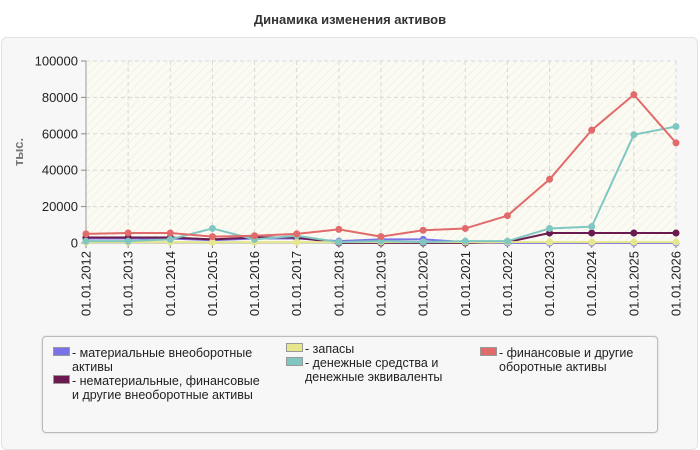 The image size is (700, 450). What do you see at coordinates (56, 61) in the screenshot?
I see `y-tick-label: 100000` at bounding box center [56, 61].